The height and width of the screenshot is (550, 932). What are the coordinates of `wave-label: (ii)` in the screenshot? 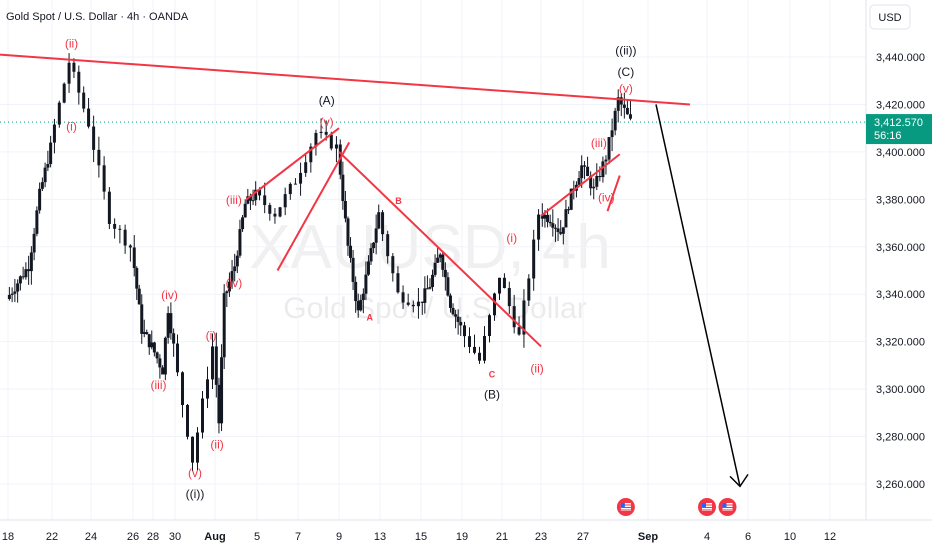 It's located at (71, 44).